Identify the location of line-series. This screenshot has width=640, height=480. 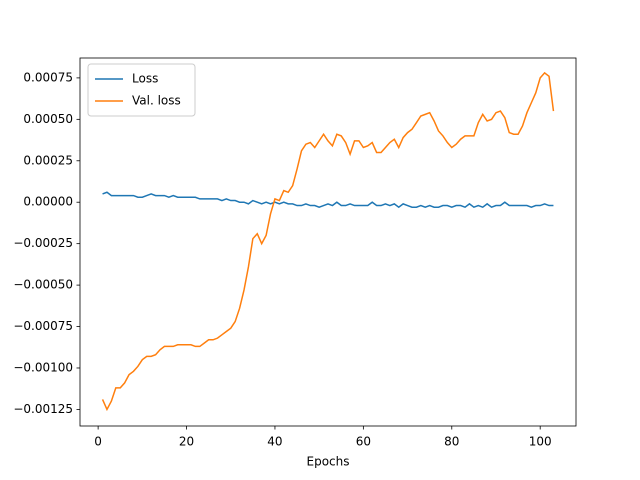
(328, 200).